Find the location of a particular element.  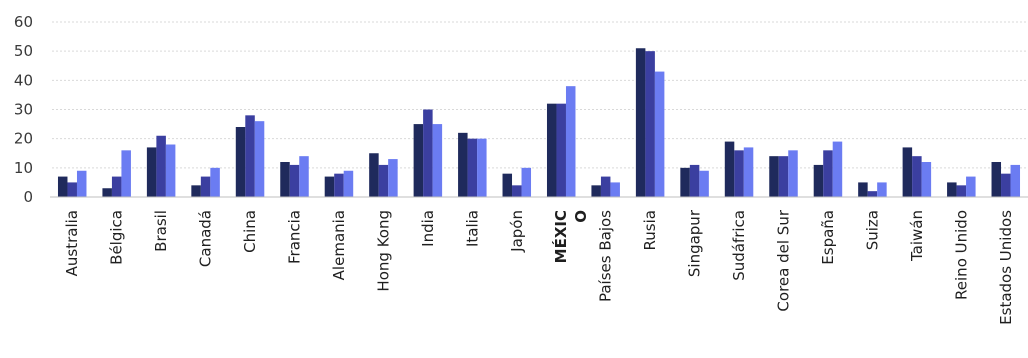

x-category-label: Canadá is located at coordinates (206, 238).